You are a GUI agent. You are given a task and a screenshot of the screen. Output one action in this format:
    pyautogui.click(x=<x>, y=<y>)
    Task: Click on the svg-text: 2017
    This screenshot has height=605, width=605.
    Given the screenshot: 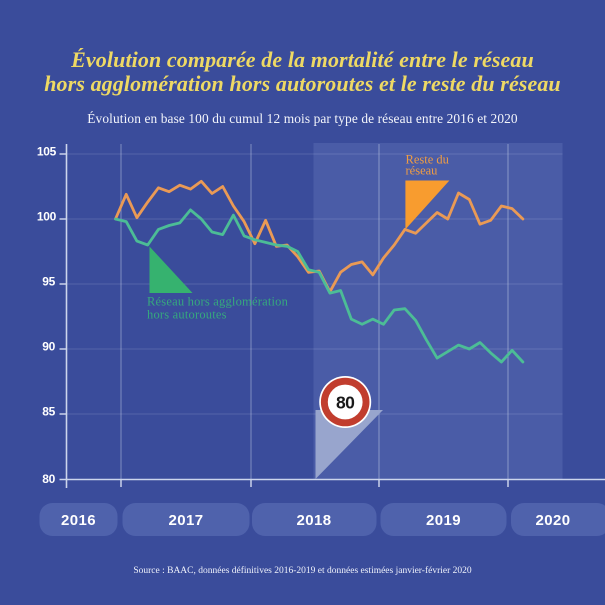 What is the action you would take?
    pyautogui.click(x=186, y=520)
    